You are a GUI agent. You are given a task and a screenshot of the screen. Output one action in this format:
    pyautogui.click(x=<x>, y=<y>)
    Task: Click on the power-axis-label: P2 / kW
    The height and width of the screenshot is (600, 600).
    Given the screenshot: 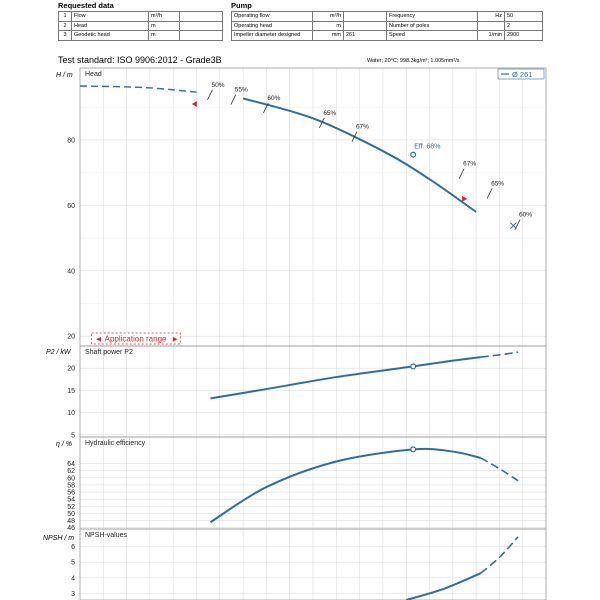 What is the action you would take?
    pyautogui.click(x=58, y=352)
    